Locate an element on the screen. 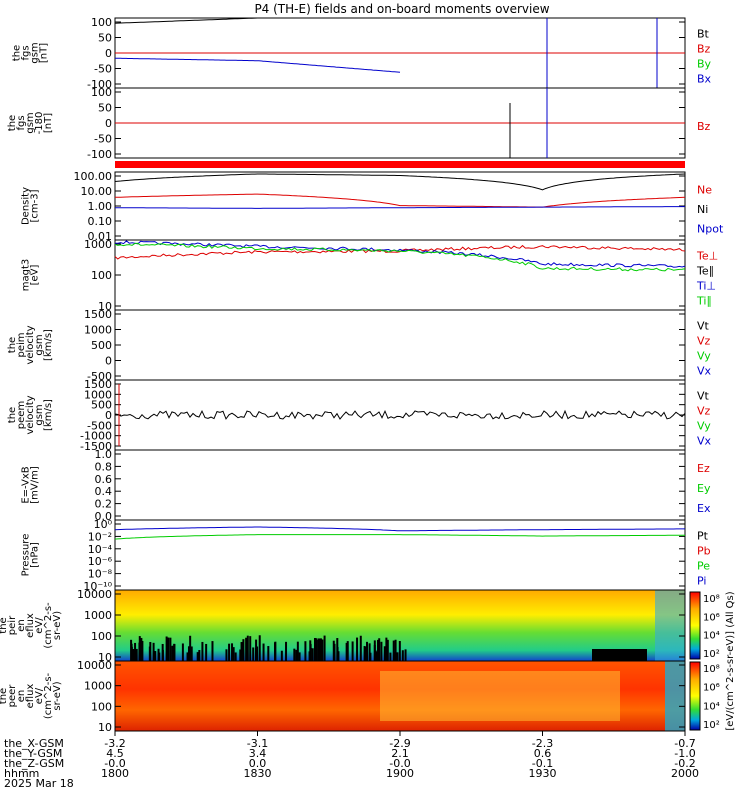  colorbar-tick: 10⁶ is located at coordinates (711, 688).